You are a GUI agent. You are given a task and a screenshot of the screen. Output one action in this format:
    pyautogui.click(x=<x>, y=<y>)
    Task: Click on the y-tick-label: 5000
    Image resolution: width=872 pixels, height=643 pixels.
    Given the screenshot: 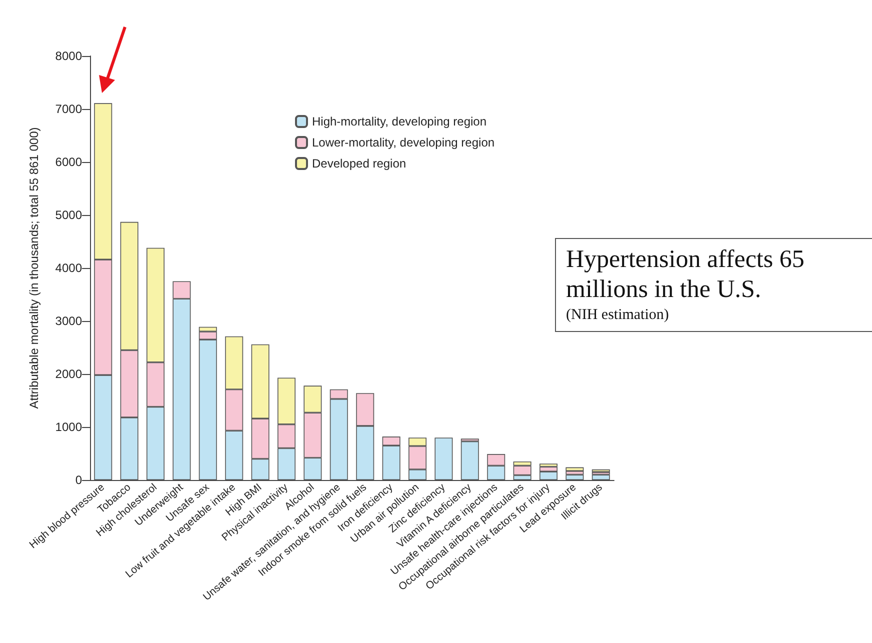 What is the action you would take?
    pyautogui.click(x=68, y=215)
    